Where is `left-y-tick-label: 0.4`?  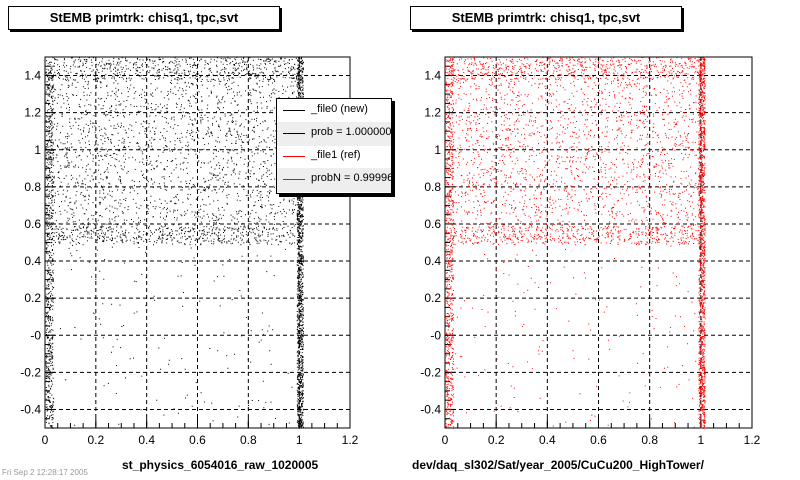
left-y-tick-label: 0.4 is located at coordinates (32, 261).